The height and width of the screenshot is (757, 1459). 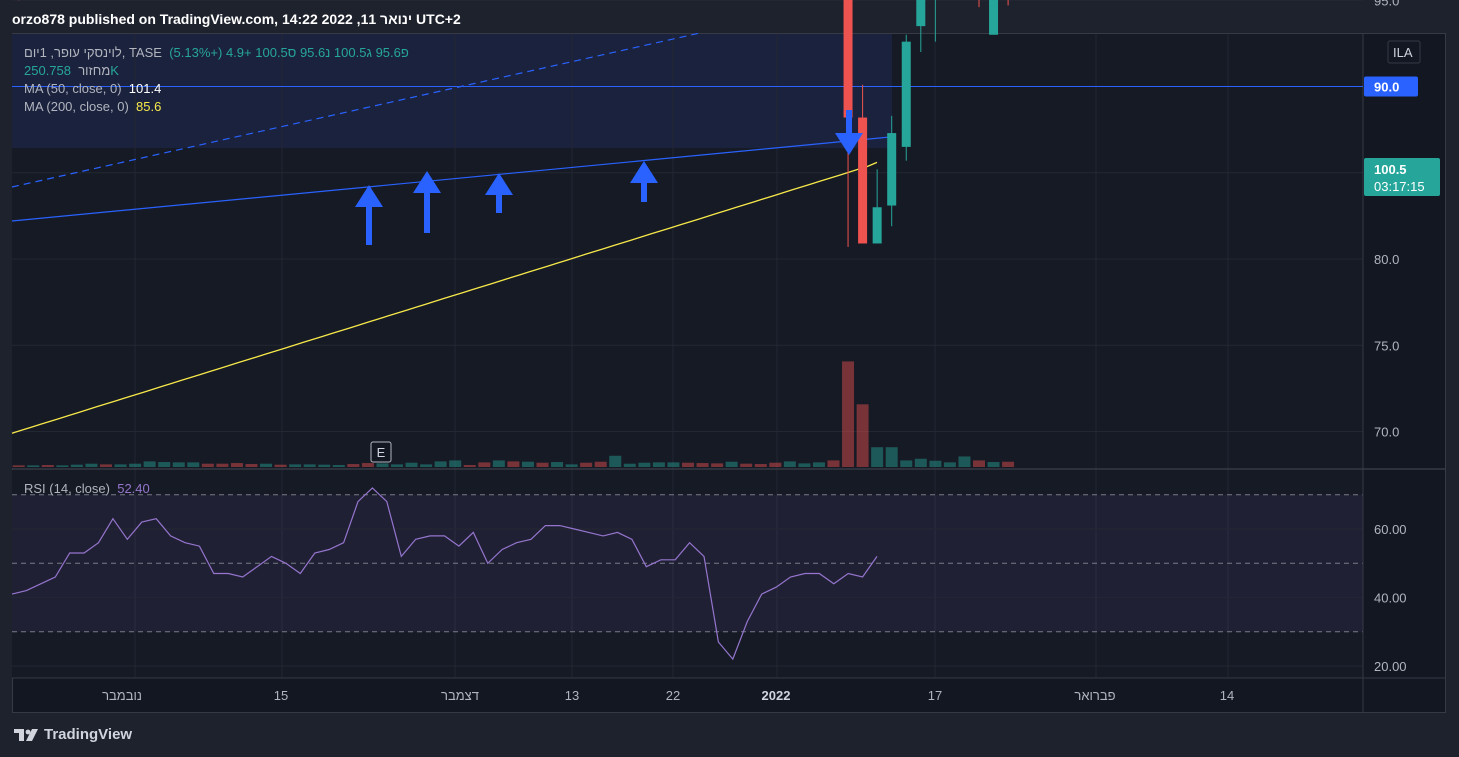 I want to click on down-arrow-icon, so click(x=849, y=132).